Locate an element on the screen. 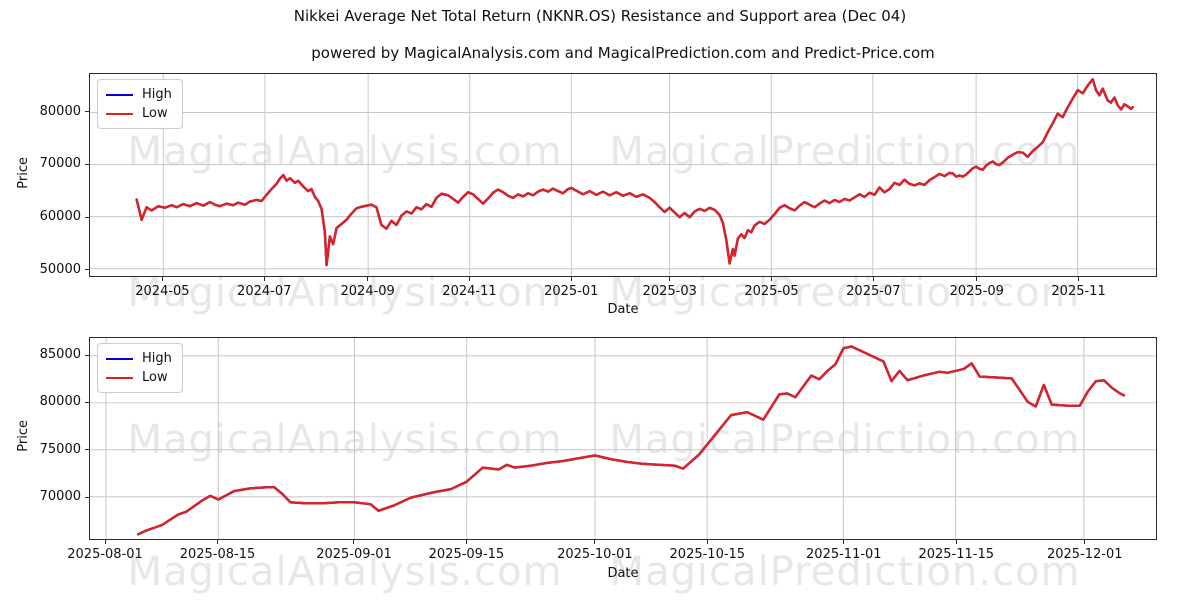 Image resolution: width=1200 pixels, height=600 pixels. x-tick-label: 2025-11 is located at coordinates (1078, 291).